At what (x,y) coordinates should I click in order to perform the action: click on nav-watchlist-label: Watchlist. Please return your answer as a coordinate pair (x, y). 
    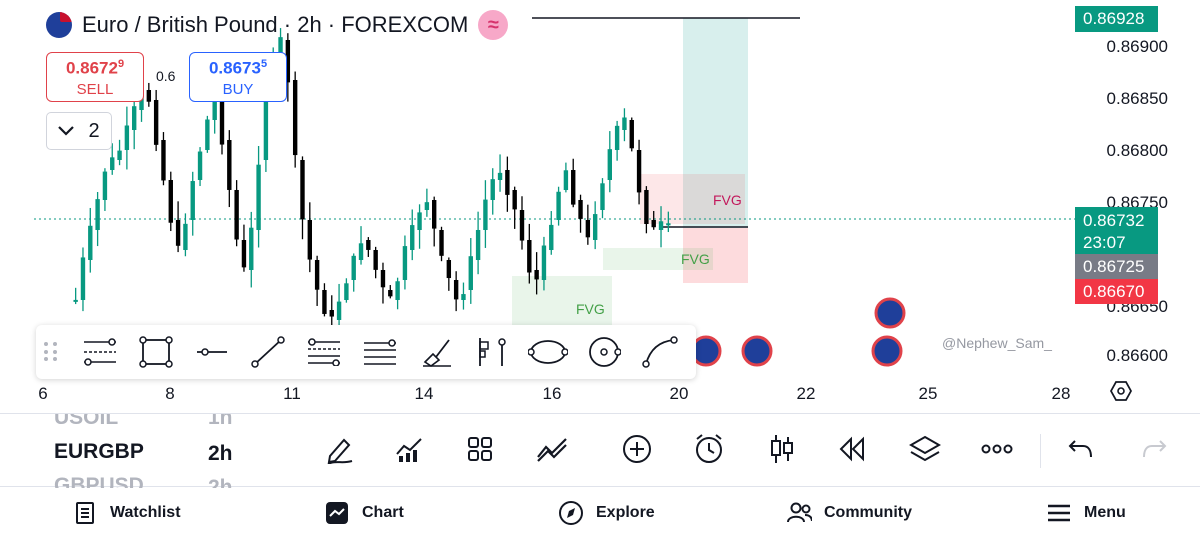
    Looking at the image, I should click on (145, 512).